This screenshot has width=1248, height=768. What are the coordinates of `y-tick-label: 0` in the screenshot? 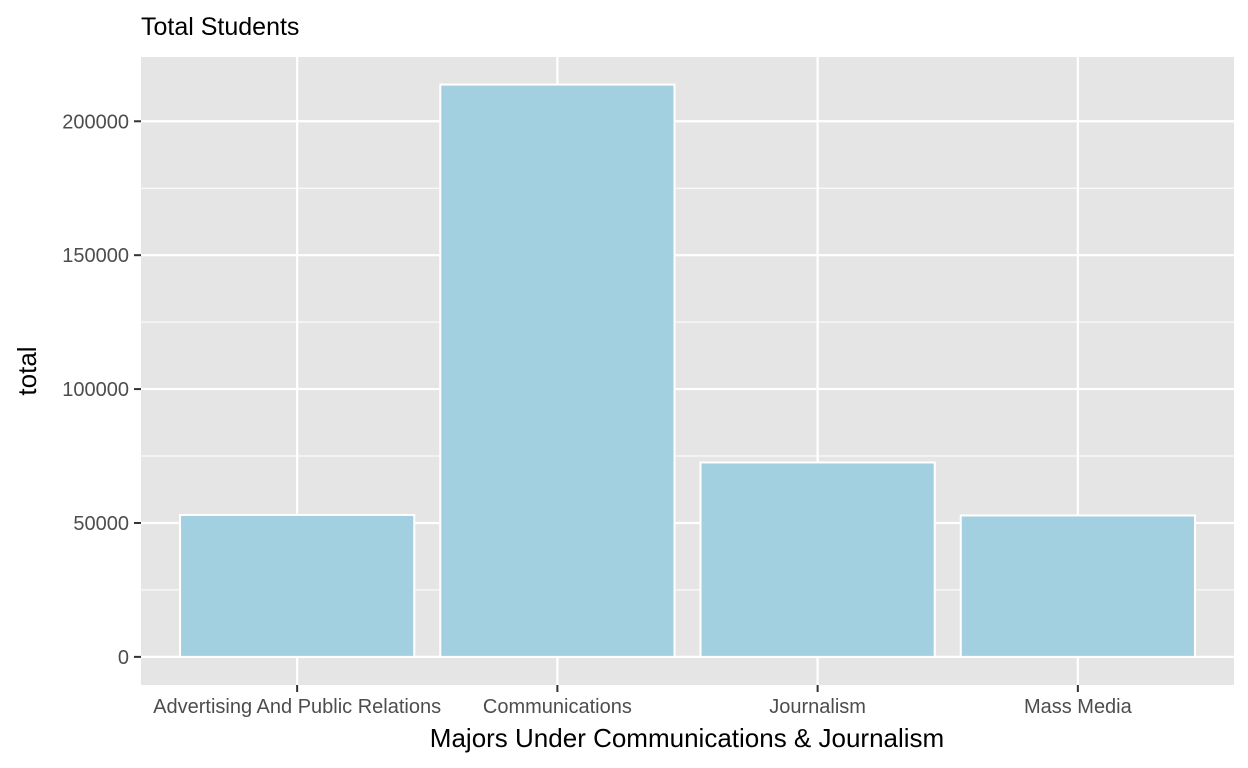 It's located at (123, 658).